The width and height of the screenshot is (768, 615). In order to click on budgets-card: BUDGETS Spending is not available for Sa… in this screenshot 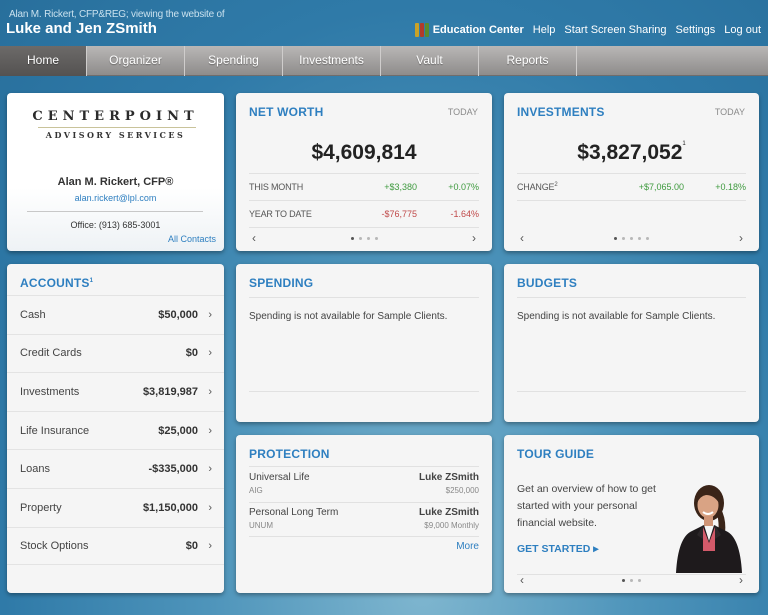, I will do `click(631, 343)`.